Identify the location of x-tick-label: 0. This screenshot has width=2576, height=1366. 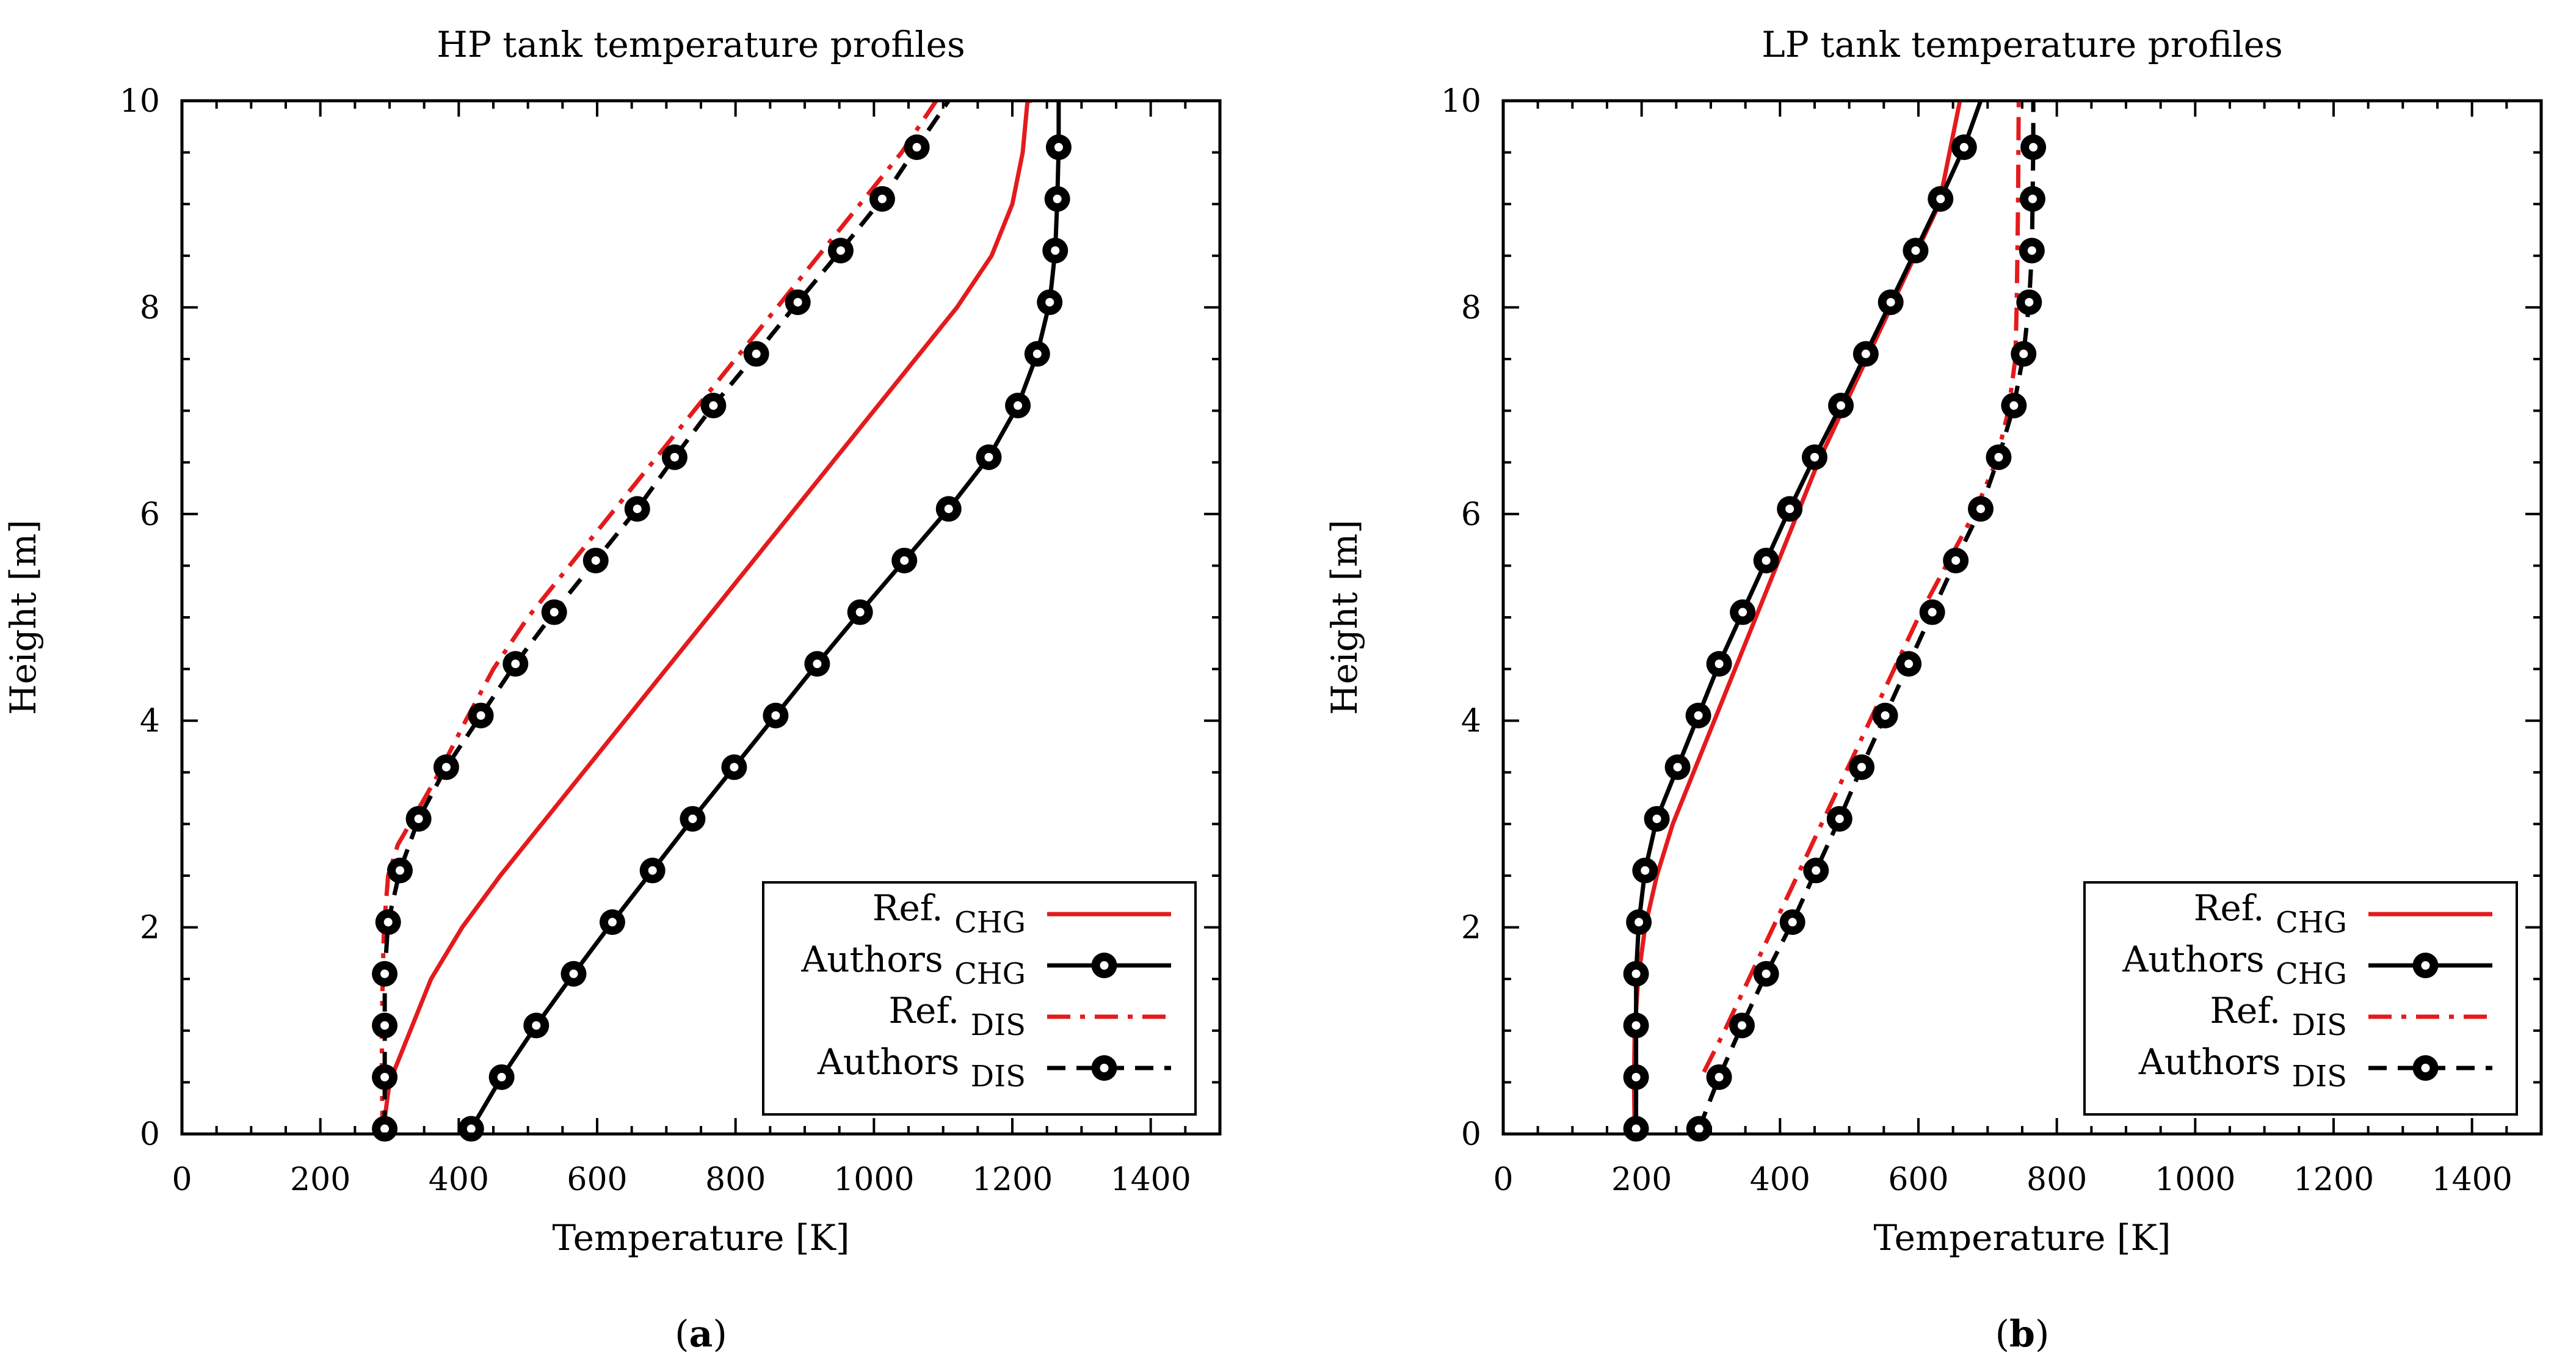
(1503, 1179).